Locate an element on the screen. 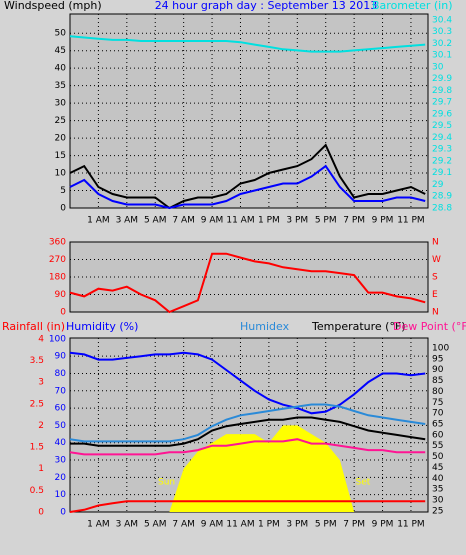 Image resolution: width=466 pixels, height=555 pixels. x-tick-label: 11 PM is located at coordinates (411, 525).